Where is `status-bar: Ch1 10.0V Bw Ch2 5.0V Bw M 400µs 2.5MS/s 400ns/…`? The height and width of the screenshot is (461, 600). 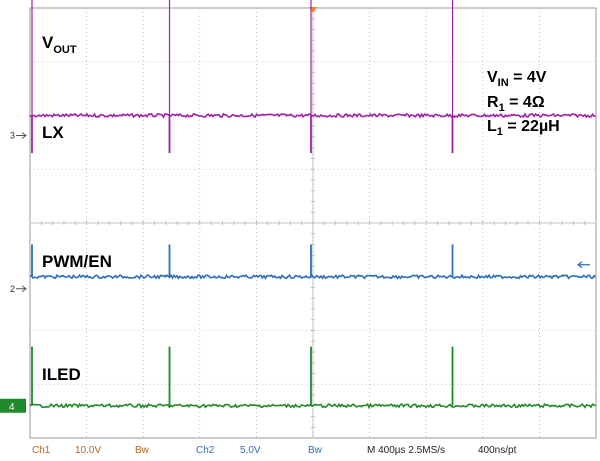 status-bar: Ch1 10.0V Bw Ch2 5.0V Bw M 400µs 2.5MS/s 400ns/… is located at coordinates (274, 450).